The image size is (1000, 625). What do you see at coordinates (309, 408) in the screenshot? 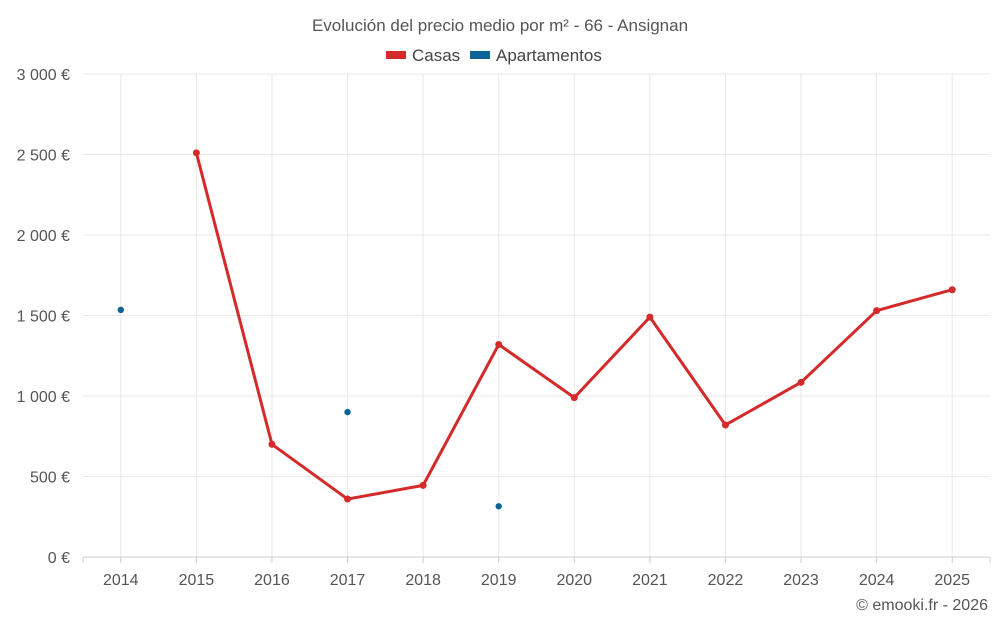
I see `series-apartamentos` at bounding box center [309, 408].